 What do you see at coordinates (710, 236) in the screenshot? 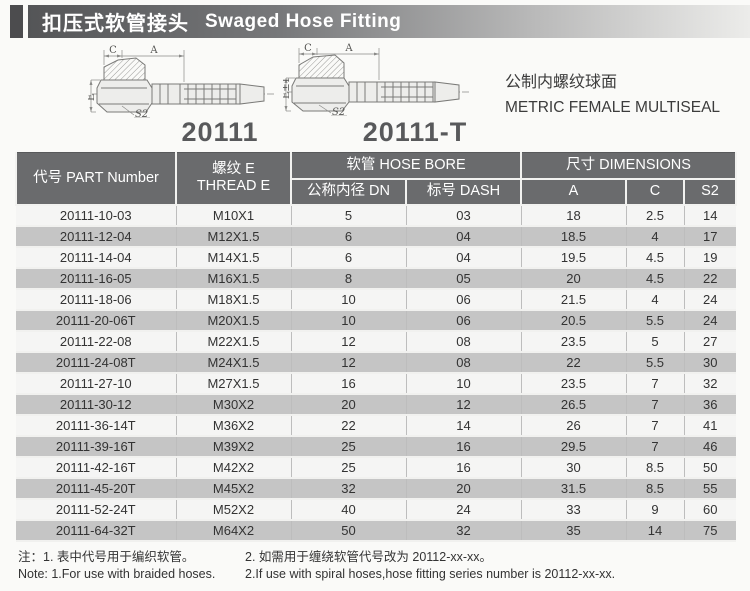
I see `cell: 17` at bounding box center [710, 236].